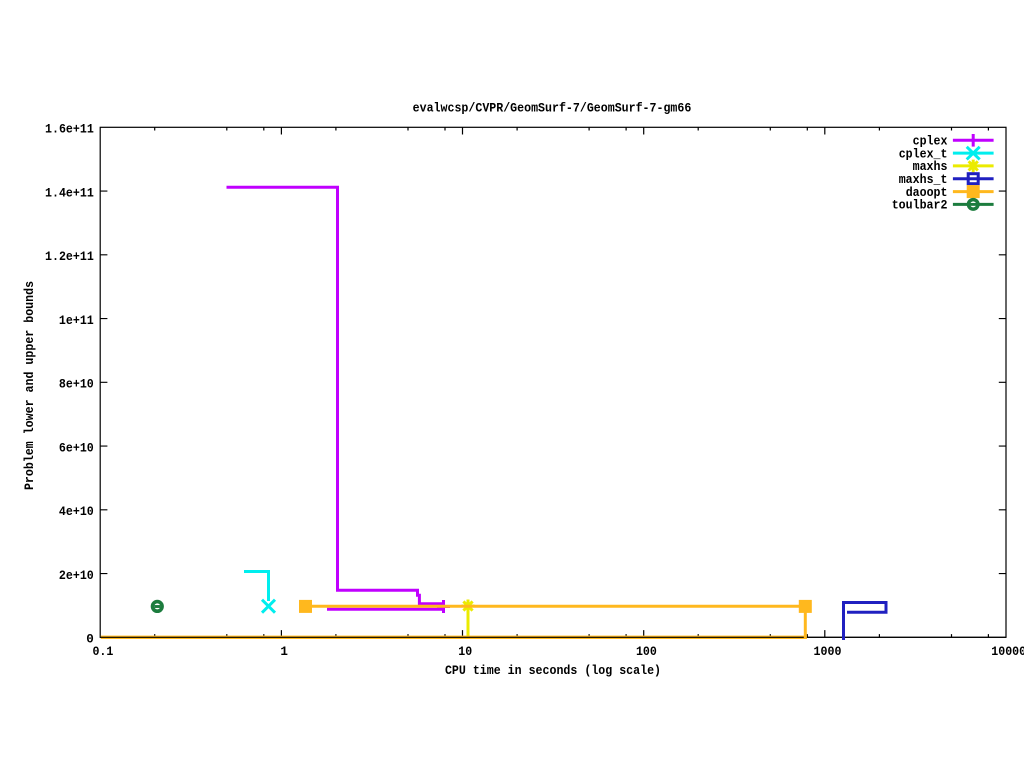 The image size is (1024, 768). Describe the element at coordinates (90, 640) in the screenshot. I see `svg-text: 0` at that location.